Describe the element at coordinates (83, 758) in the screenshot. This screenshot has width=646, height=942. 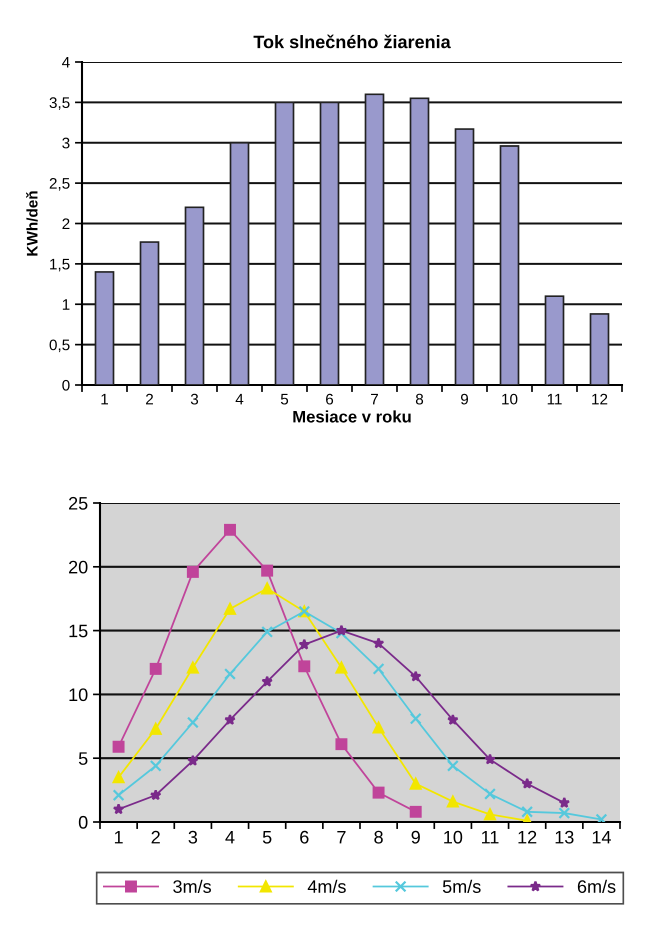
I see `y-tick-label: 5` at that location.